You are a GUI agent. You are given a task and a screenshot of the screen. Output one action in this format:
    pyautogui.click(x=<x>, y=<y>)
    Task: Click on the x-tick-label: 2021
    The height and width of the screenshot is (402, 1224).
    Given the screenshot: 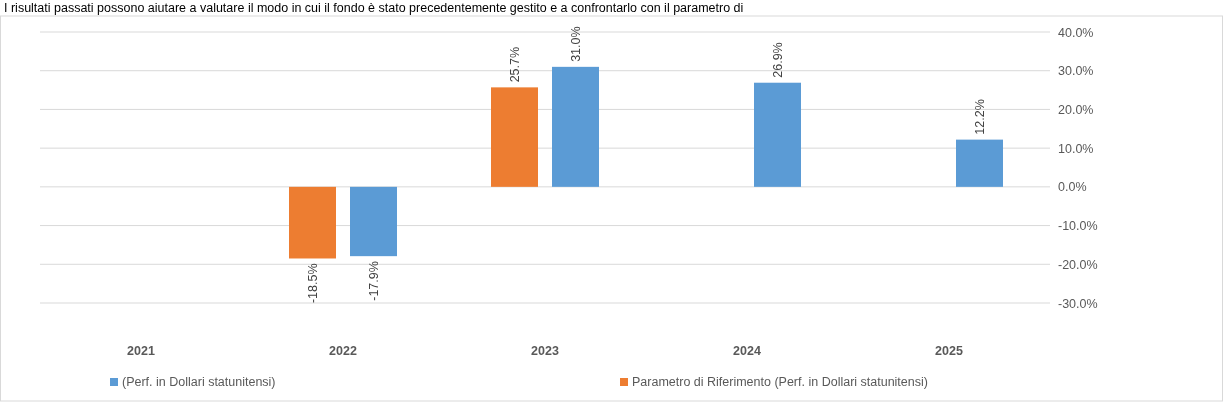 What is the action you would take?
    pyautogui.click(x=141, y=350)
    